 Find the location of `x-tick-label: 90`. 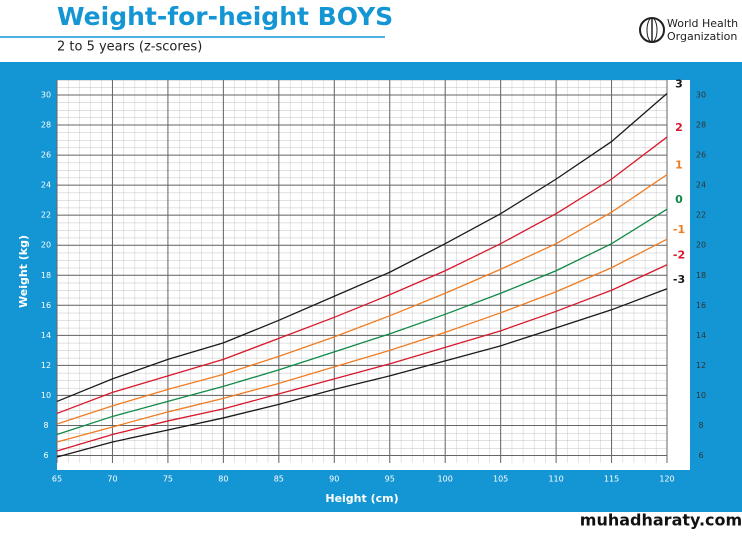

x-tick-label: 90 is located at coordinates (334, 479).